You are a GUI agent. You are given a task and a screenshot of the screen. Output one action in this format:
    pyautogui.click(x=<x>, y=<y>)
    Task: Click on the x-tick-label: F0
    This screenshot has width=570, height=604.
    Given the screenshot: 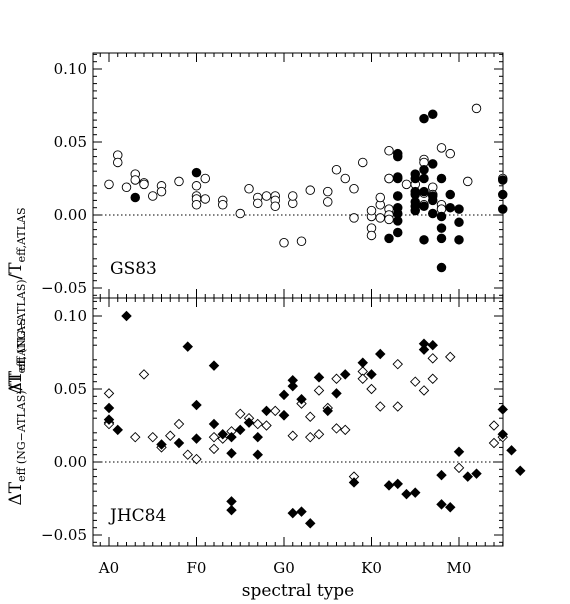 What is the action you would take?
    pyautogui.click(x=197, y=568)
    